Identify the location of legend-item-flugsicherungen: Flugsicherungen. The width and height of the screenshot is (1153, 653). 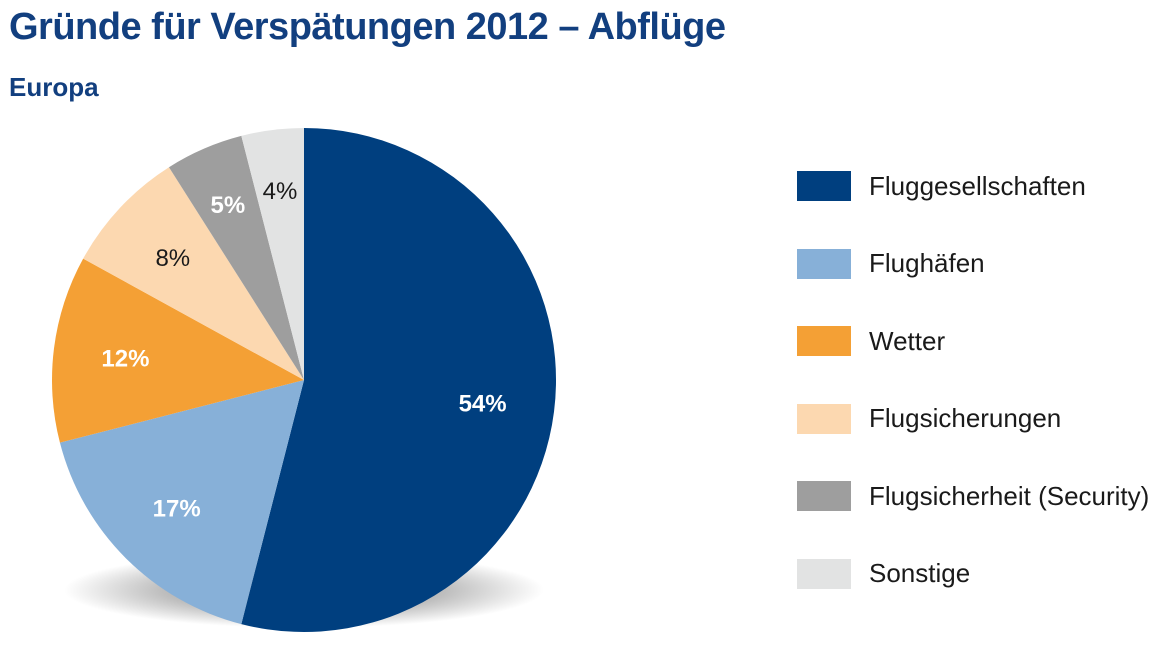
(929, 419).